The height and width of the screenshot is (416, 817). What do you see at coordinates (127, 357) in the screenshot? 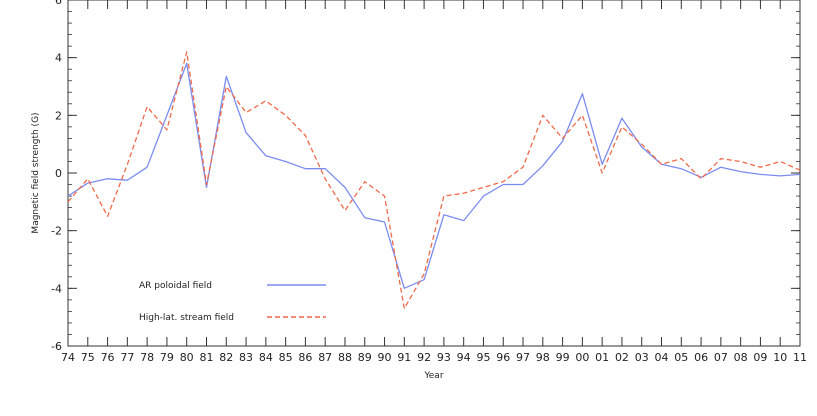
I see `x-tick-label: 77` at bounding box center [127, 357].